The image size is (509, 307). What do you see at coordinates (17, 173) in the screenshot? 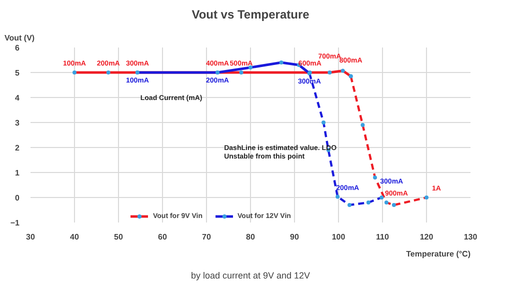
I see `y-tick-label: 1` at bounding box center [17, 173].